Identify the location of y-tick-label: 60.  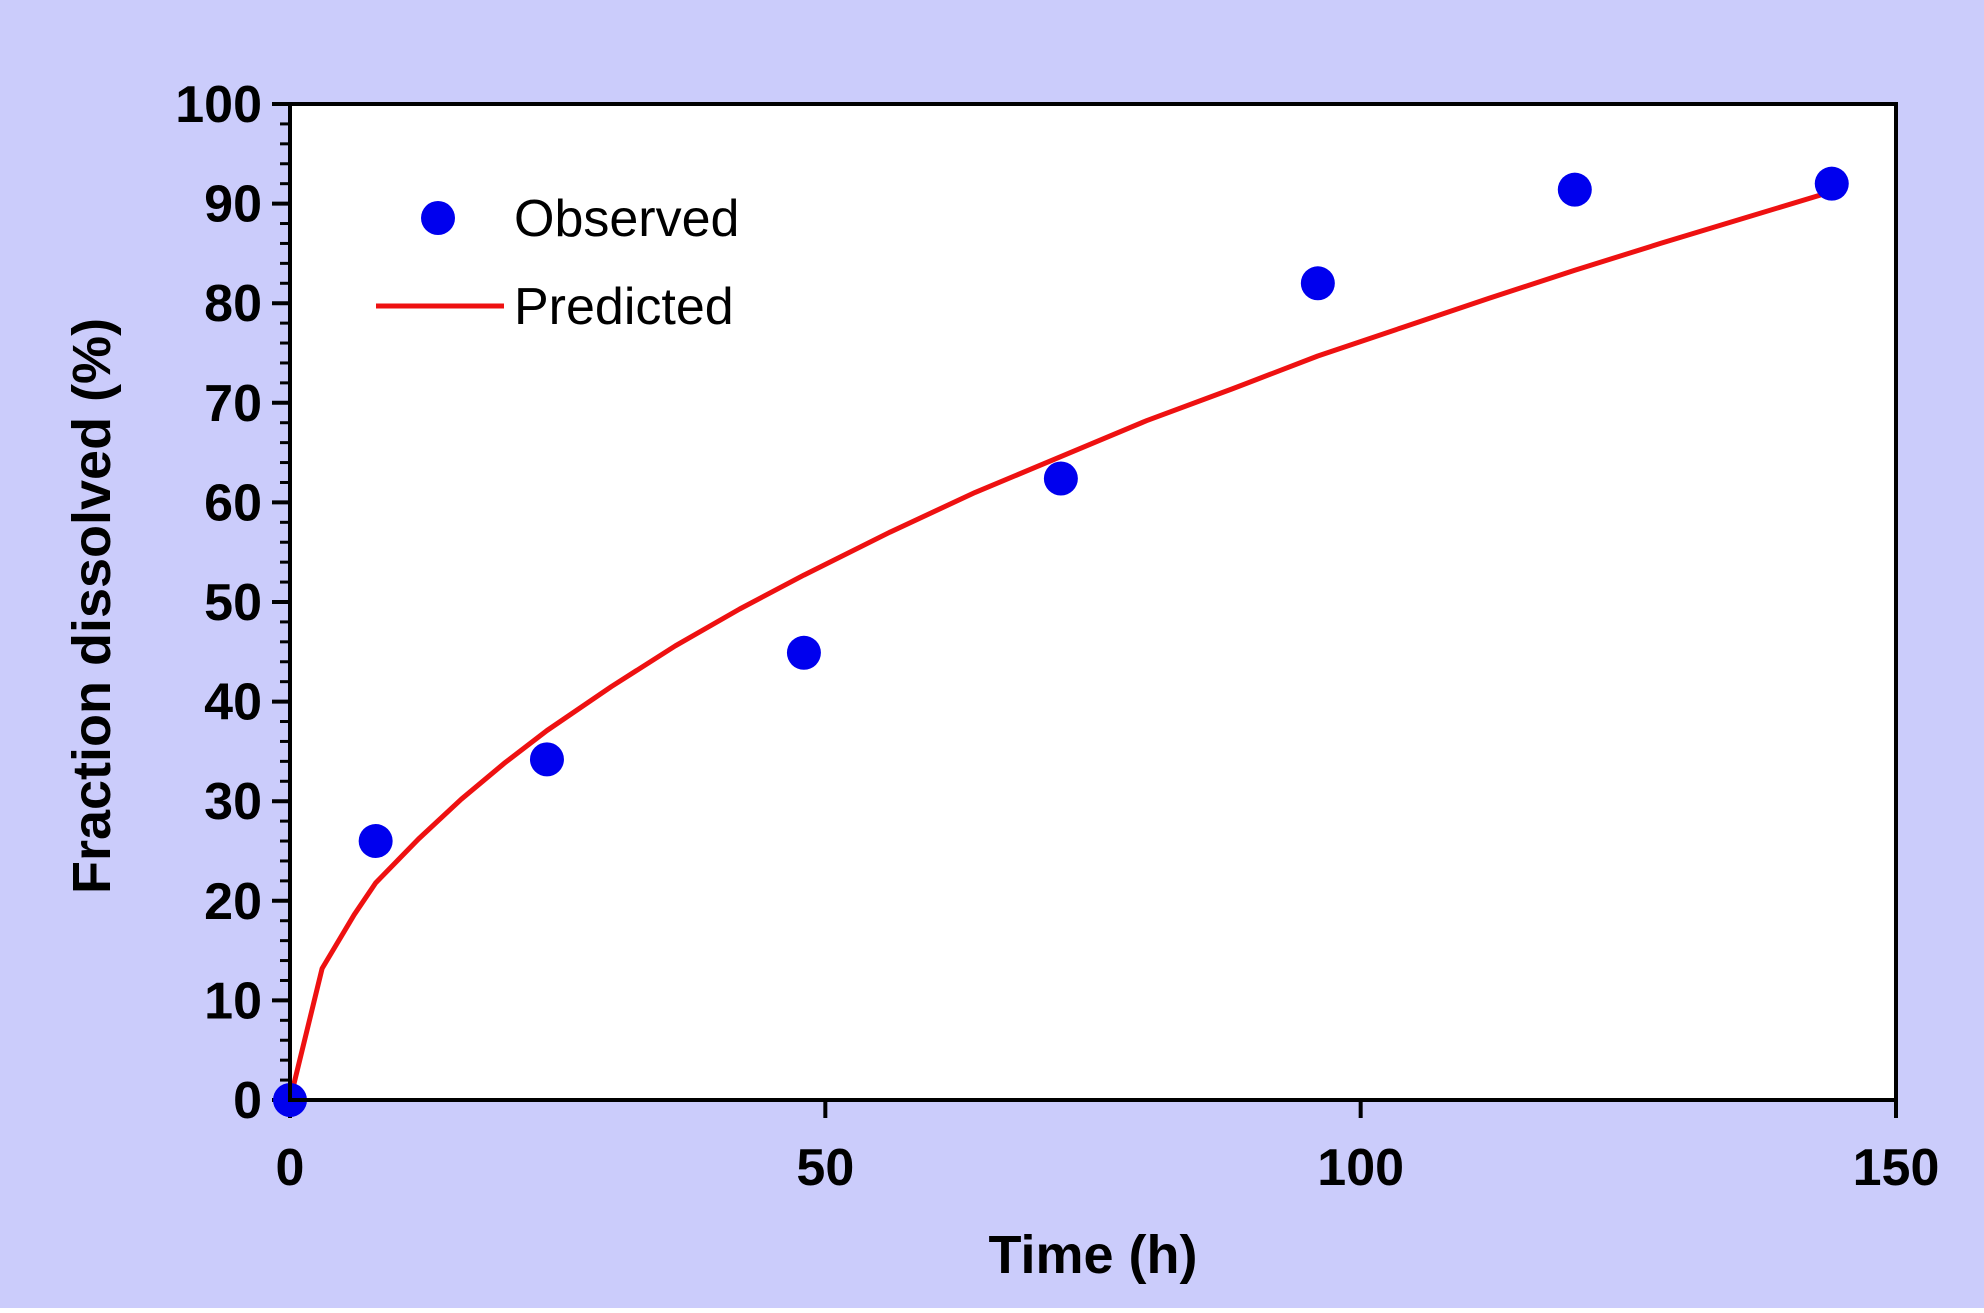
(233, 503).